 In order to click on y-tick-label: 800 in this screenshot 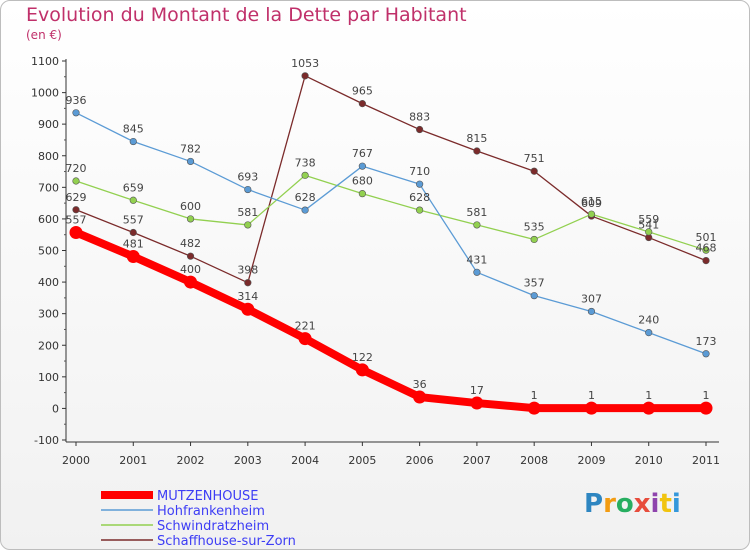, I will do `click(48, 156)`.